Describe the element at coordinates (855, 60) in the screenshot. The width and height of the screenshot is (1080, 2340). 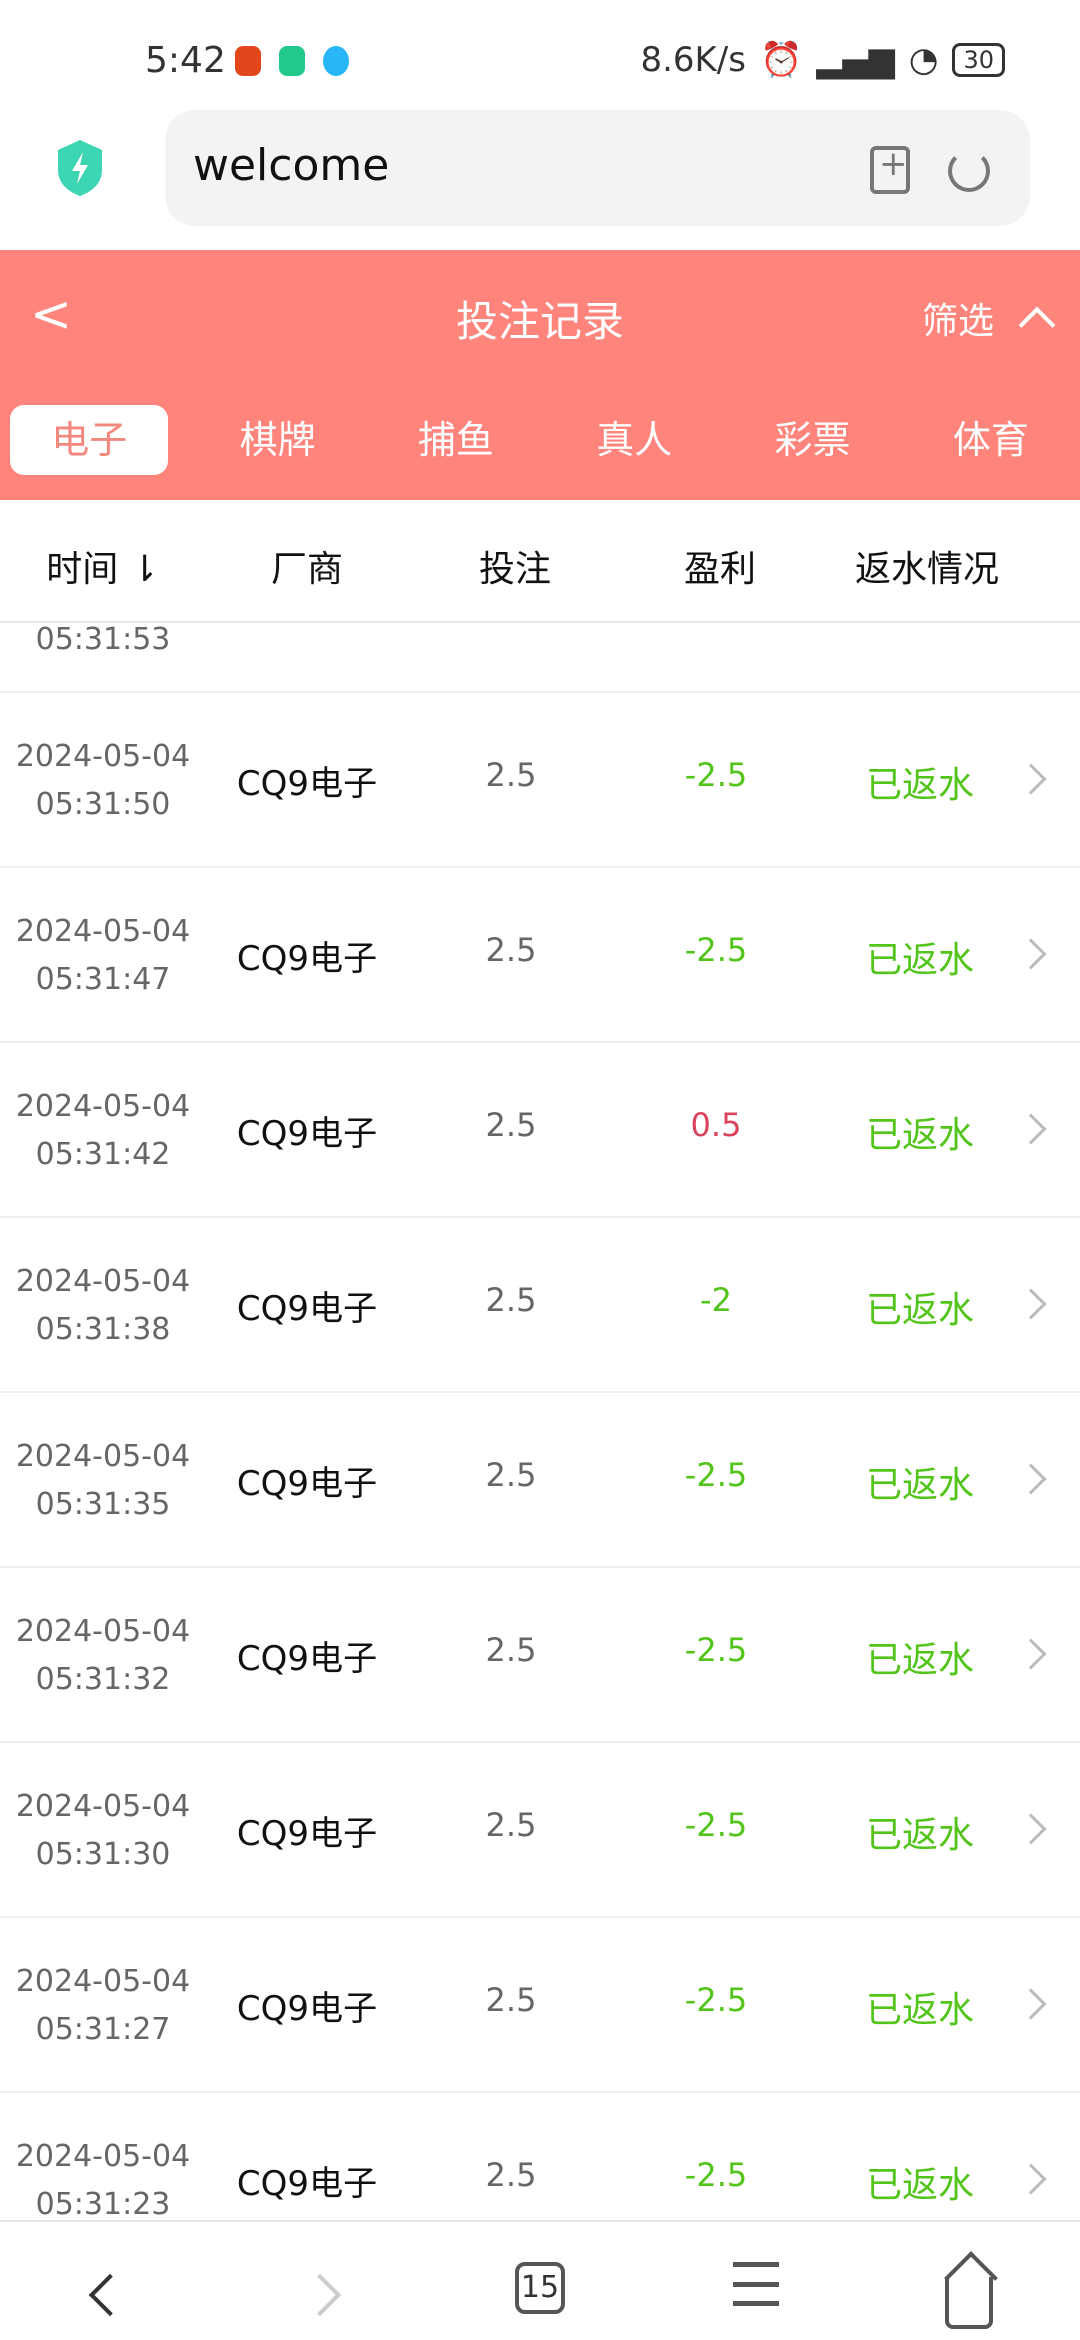
I see `signal-icon: ▂▄▆` at that location.